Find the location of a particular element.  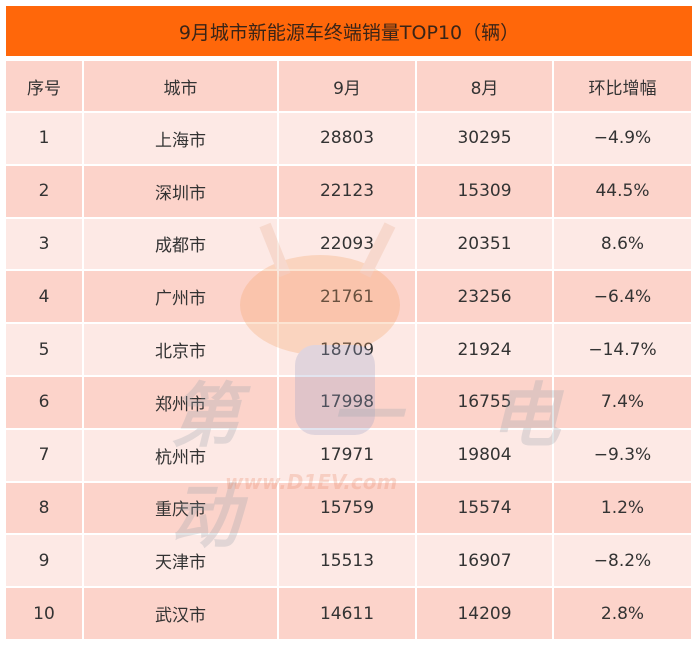

cell-city: 上海市 is located at coordinates (180, 138).